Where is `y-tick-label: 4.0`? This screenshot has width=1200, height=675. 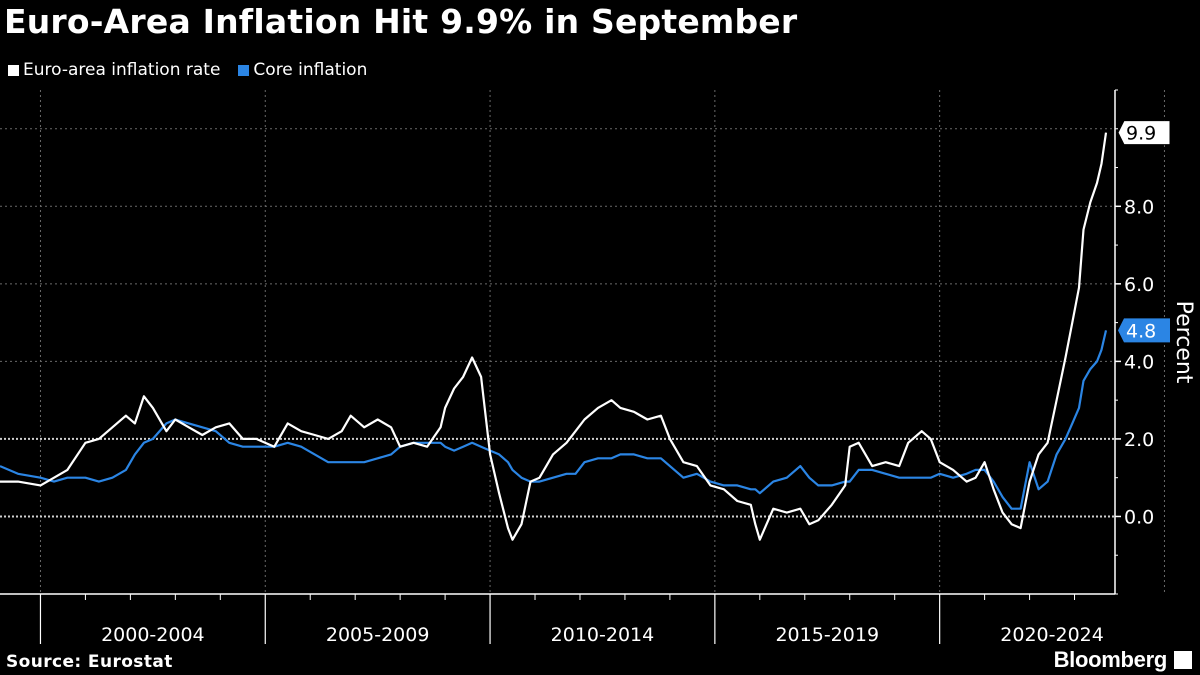
y-tick-label: 4.0 is located at coordinates (1139, 362).